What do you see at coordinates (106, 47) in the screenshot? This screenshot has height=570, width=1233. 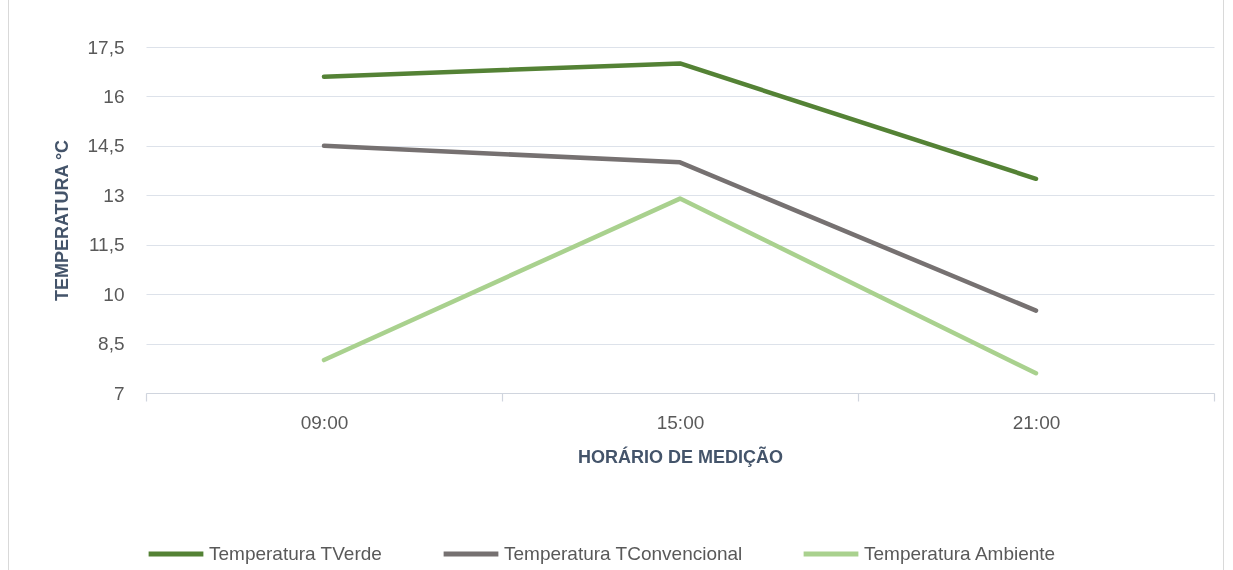 I see `y-tick-label: 17,5` at bounding box center [106, 47].